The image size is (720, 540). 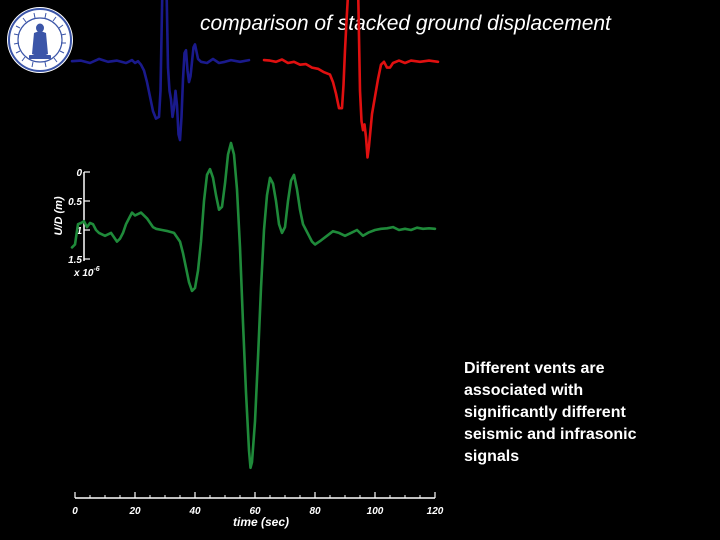 What do you see at coordinates (261, 522) in the screenshot?
I see `x-axis-label: time (sec)` at bounding box center [261, 522].